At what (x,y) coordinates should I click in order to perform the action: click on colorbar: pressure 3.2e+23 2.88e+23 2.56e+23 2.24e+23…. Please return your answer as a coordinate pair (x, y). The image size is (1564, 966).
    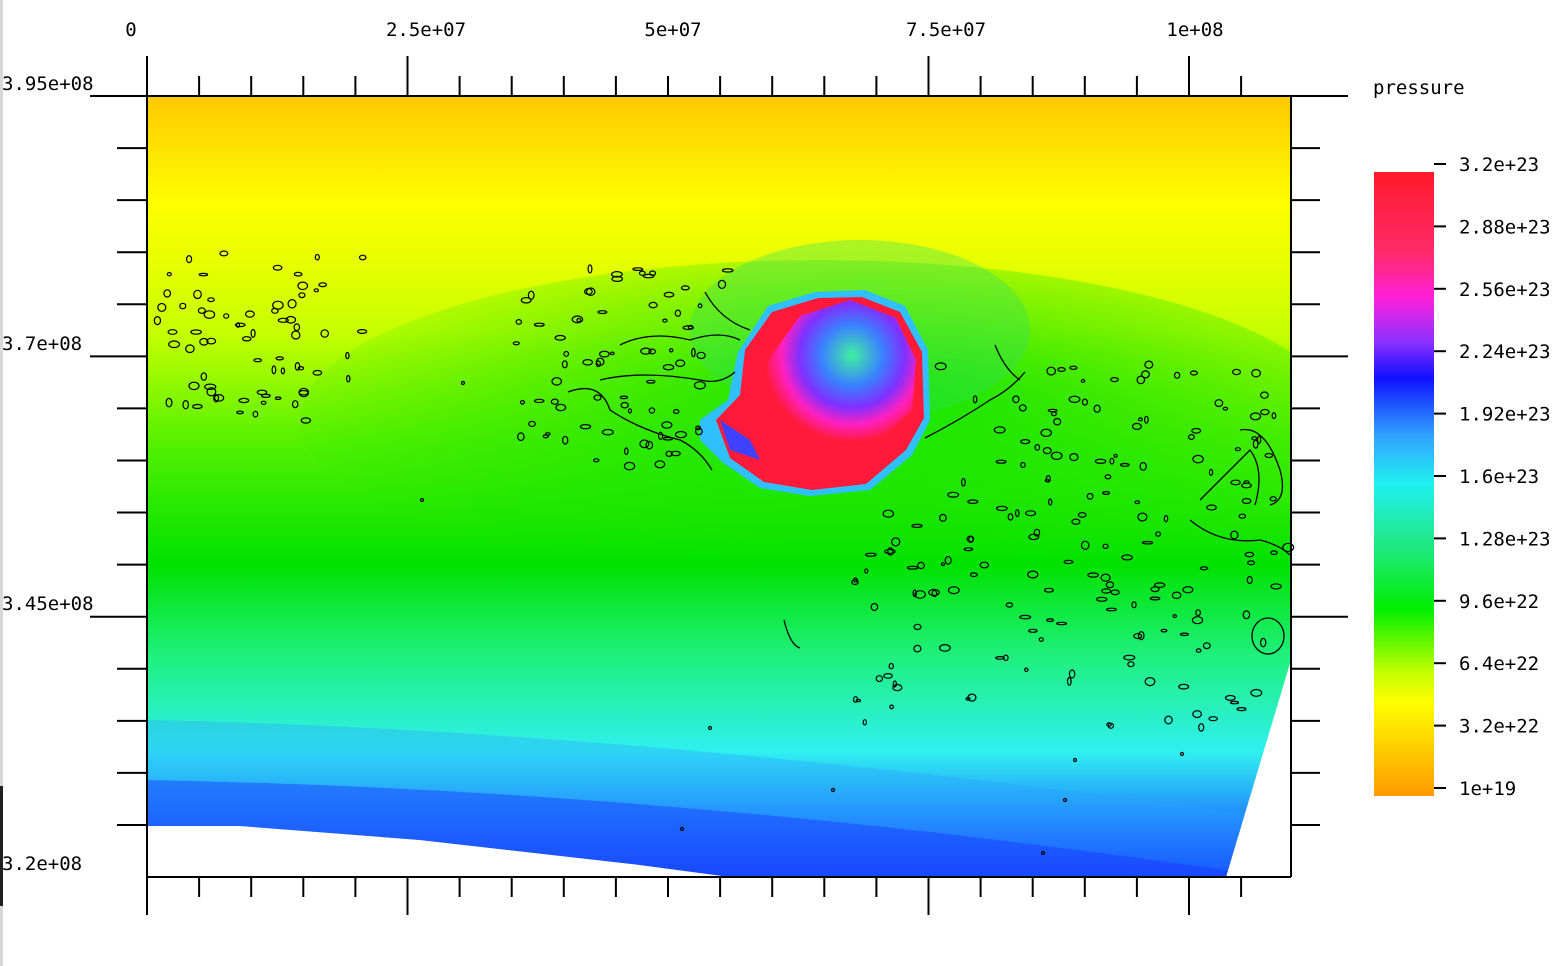
    Looking at the image, I should click on (1462, 438).